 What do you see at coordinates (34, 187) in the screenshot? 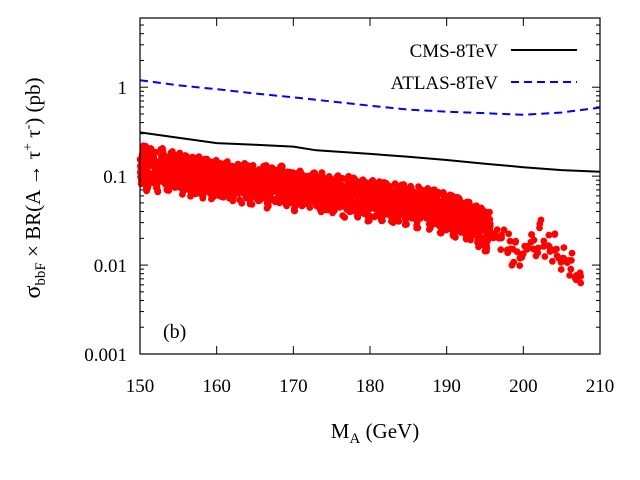
I see `y-axis-label: σbbF × BR(A → τ+ τ-) (pb)` at bounding box center [34, 187].